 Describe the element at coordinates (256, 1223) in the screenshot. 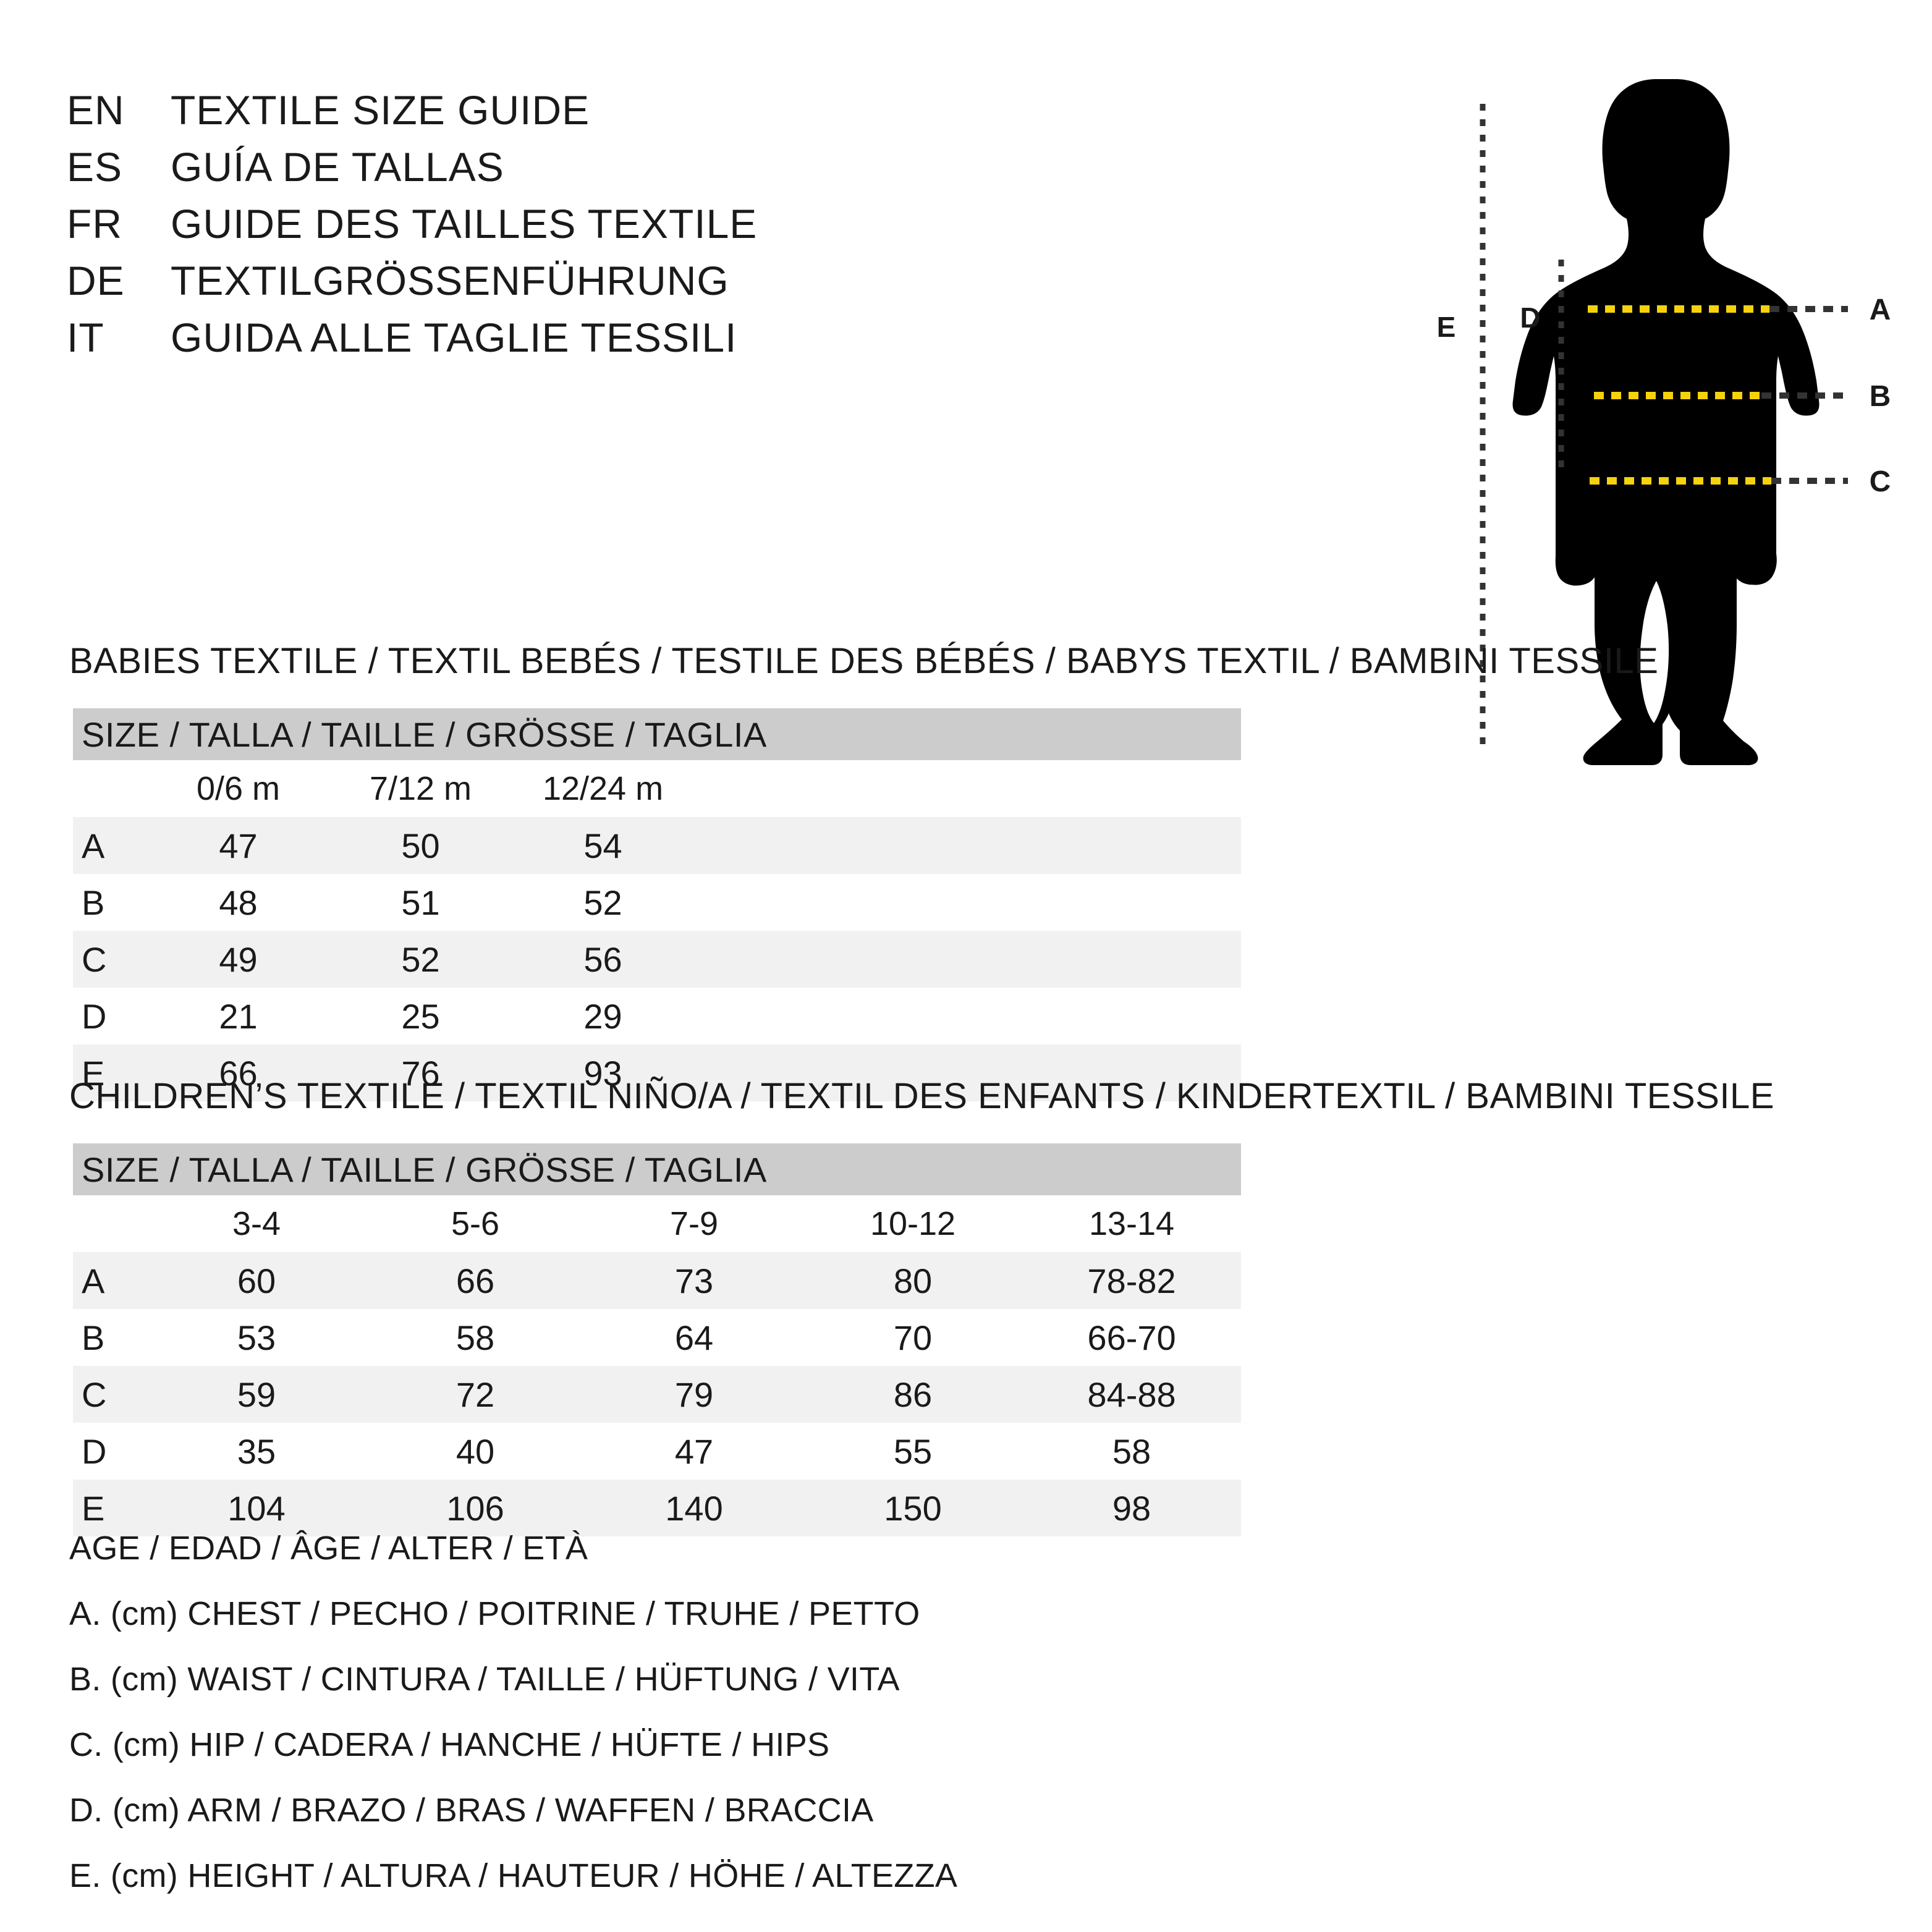

I see `children-col-header-0: 3-4` at that location.